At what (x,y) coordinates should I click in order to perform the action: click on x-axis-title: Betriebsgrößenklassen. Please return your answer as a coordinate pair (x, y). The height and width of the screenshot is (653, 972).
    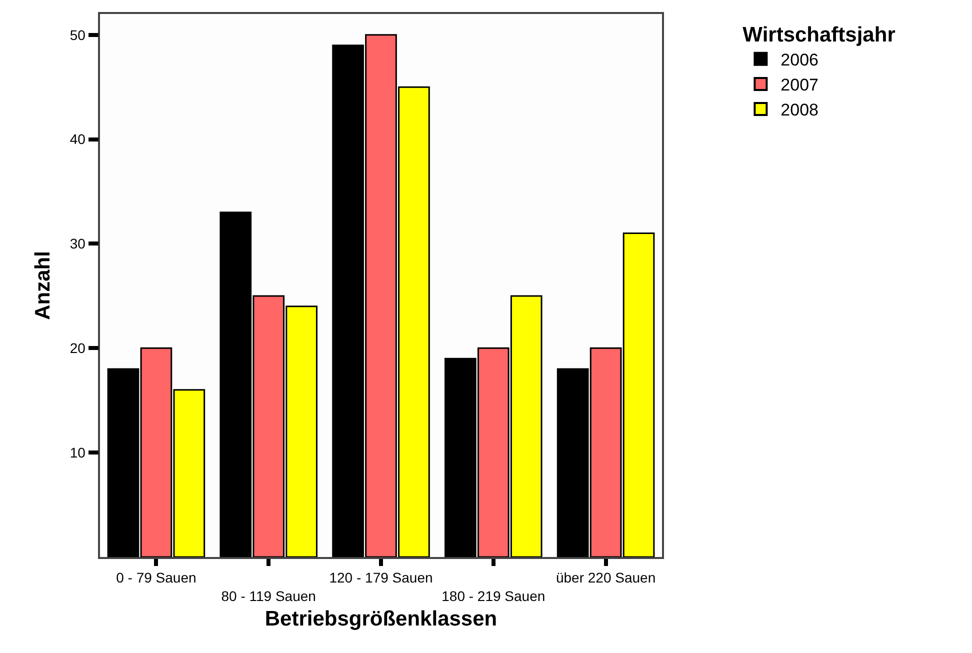
    Looking at the image, I should click on (381, 618).